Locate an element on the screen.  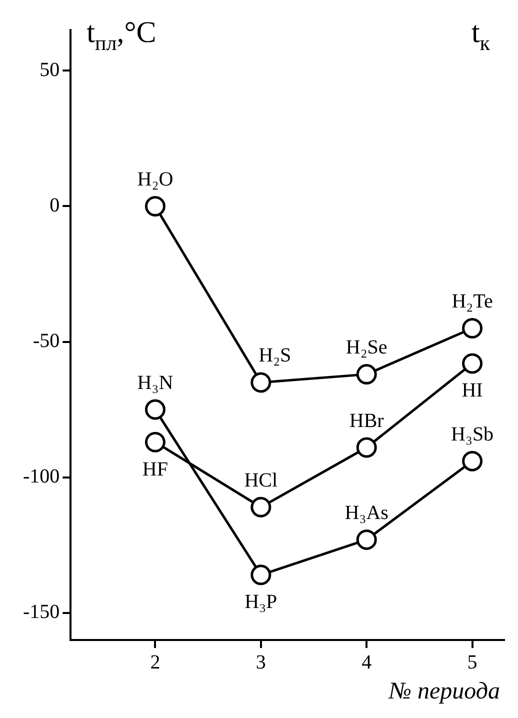
annotation: H₃P is located at coordinates (261, 602).